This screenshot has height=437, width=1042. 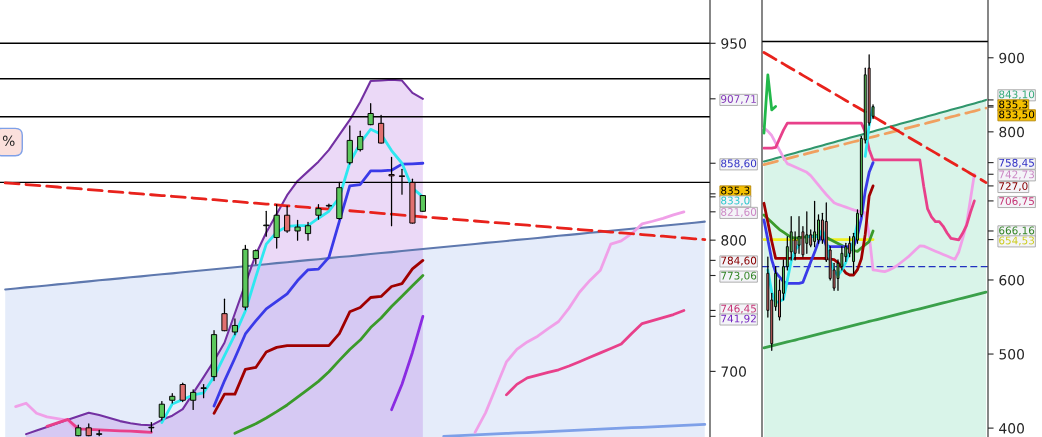 I want to click on y-tick-label: 907,71, so click(x=738, y=99).